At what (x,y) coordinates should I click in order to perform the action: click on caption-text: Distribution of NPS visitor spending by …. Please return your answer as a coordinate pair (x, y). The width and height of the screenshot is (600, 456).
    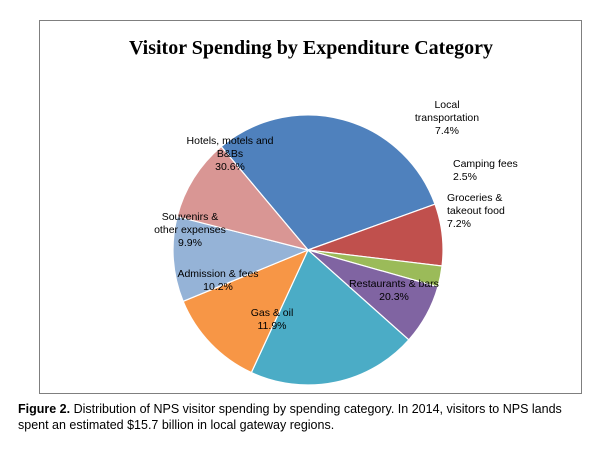
    Looking at the image, I should click on (290, 417).